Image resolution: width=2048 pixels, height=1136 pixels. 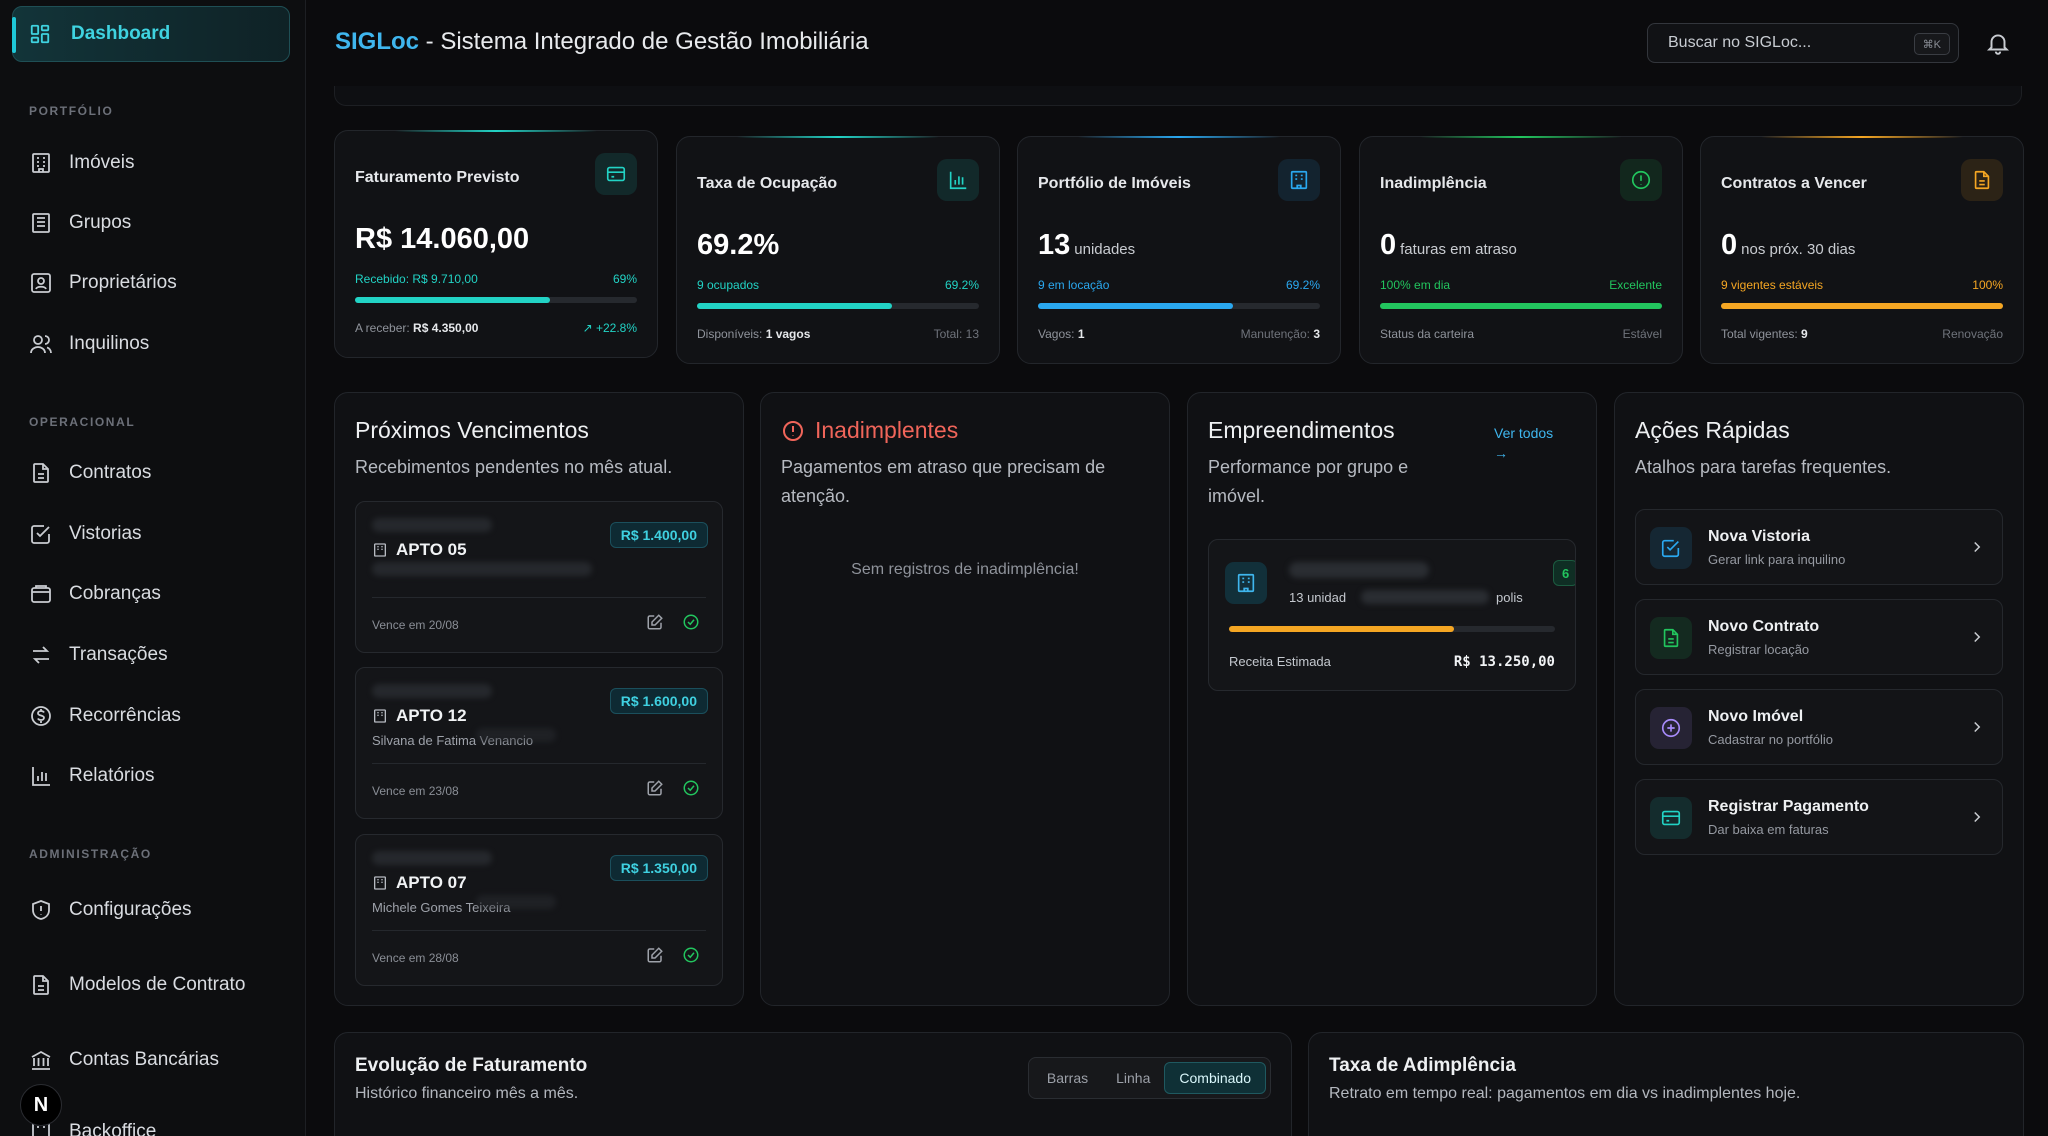 I want to click on kpi-accent-line, so click(x=1179, y=137).